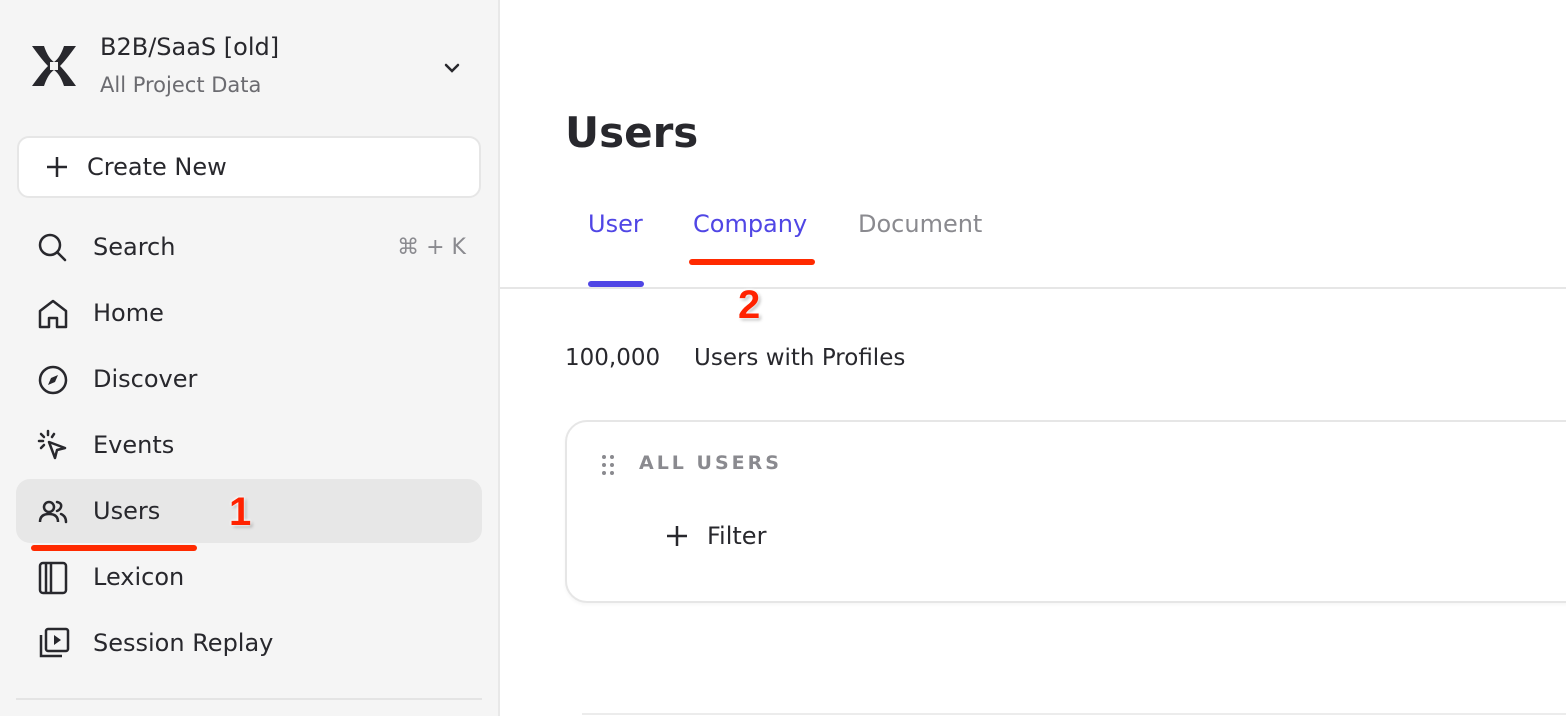  Describe the element at coordinates (52, 444) in the screenshot. I see `cursor-click-icon` at that location.